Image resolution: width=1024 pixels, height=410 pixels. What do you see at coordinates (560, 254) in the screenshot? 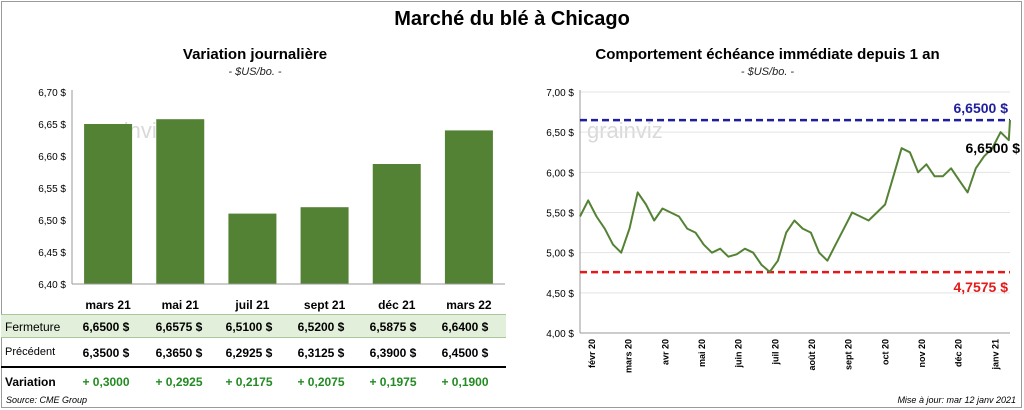
I see `line-y-tick-label: 5,00 $` at bounding box center [560, 254].